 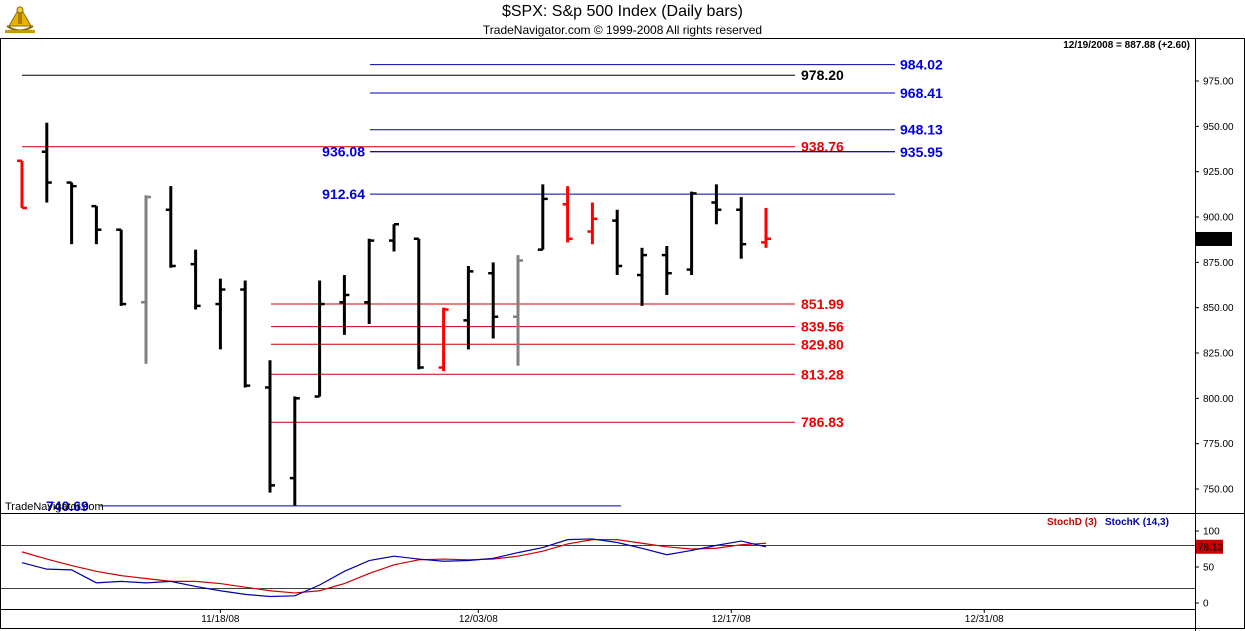 What do you see at coordinates (343, 194) in the screenshot?
I see `level-label: 912.64` at bounding box center [343, 194].